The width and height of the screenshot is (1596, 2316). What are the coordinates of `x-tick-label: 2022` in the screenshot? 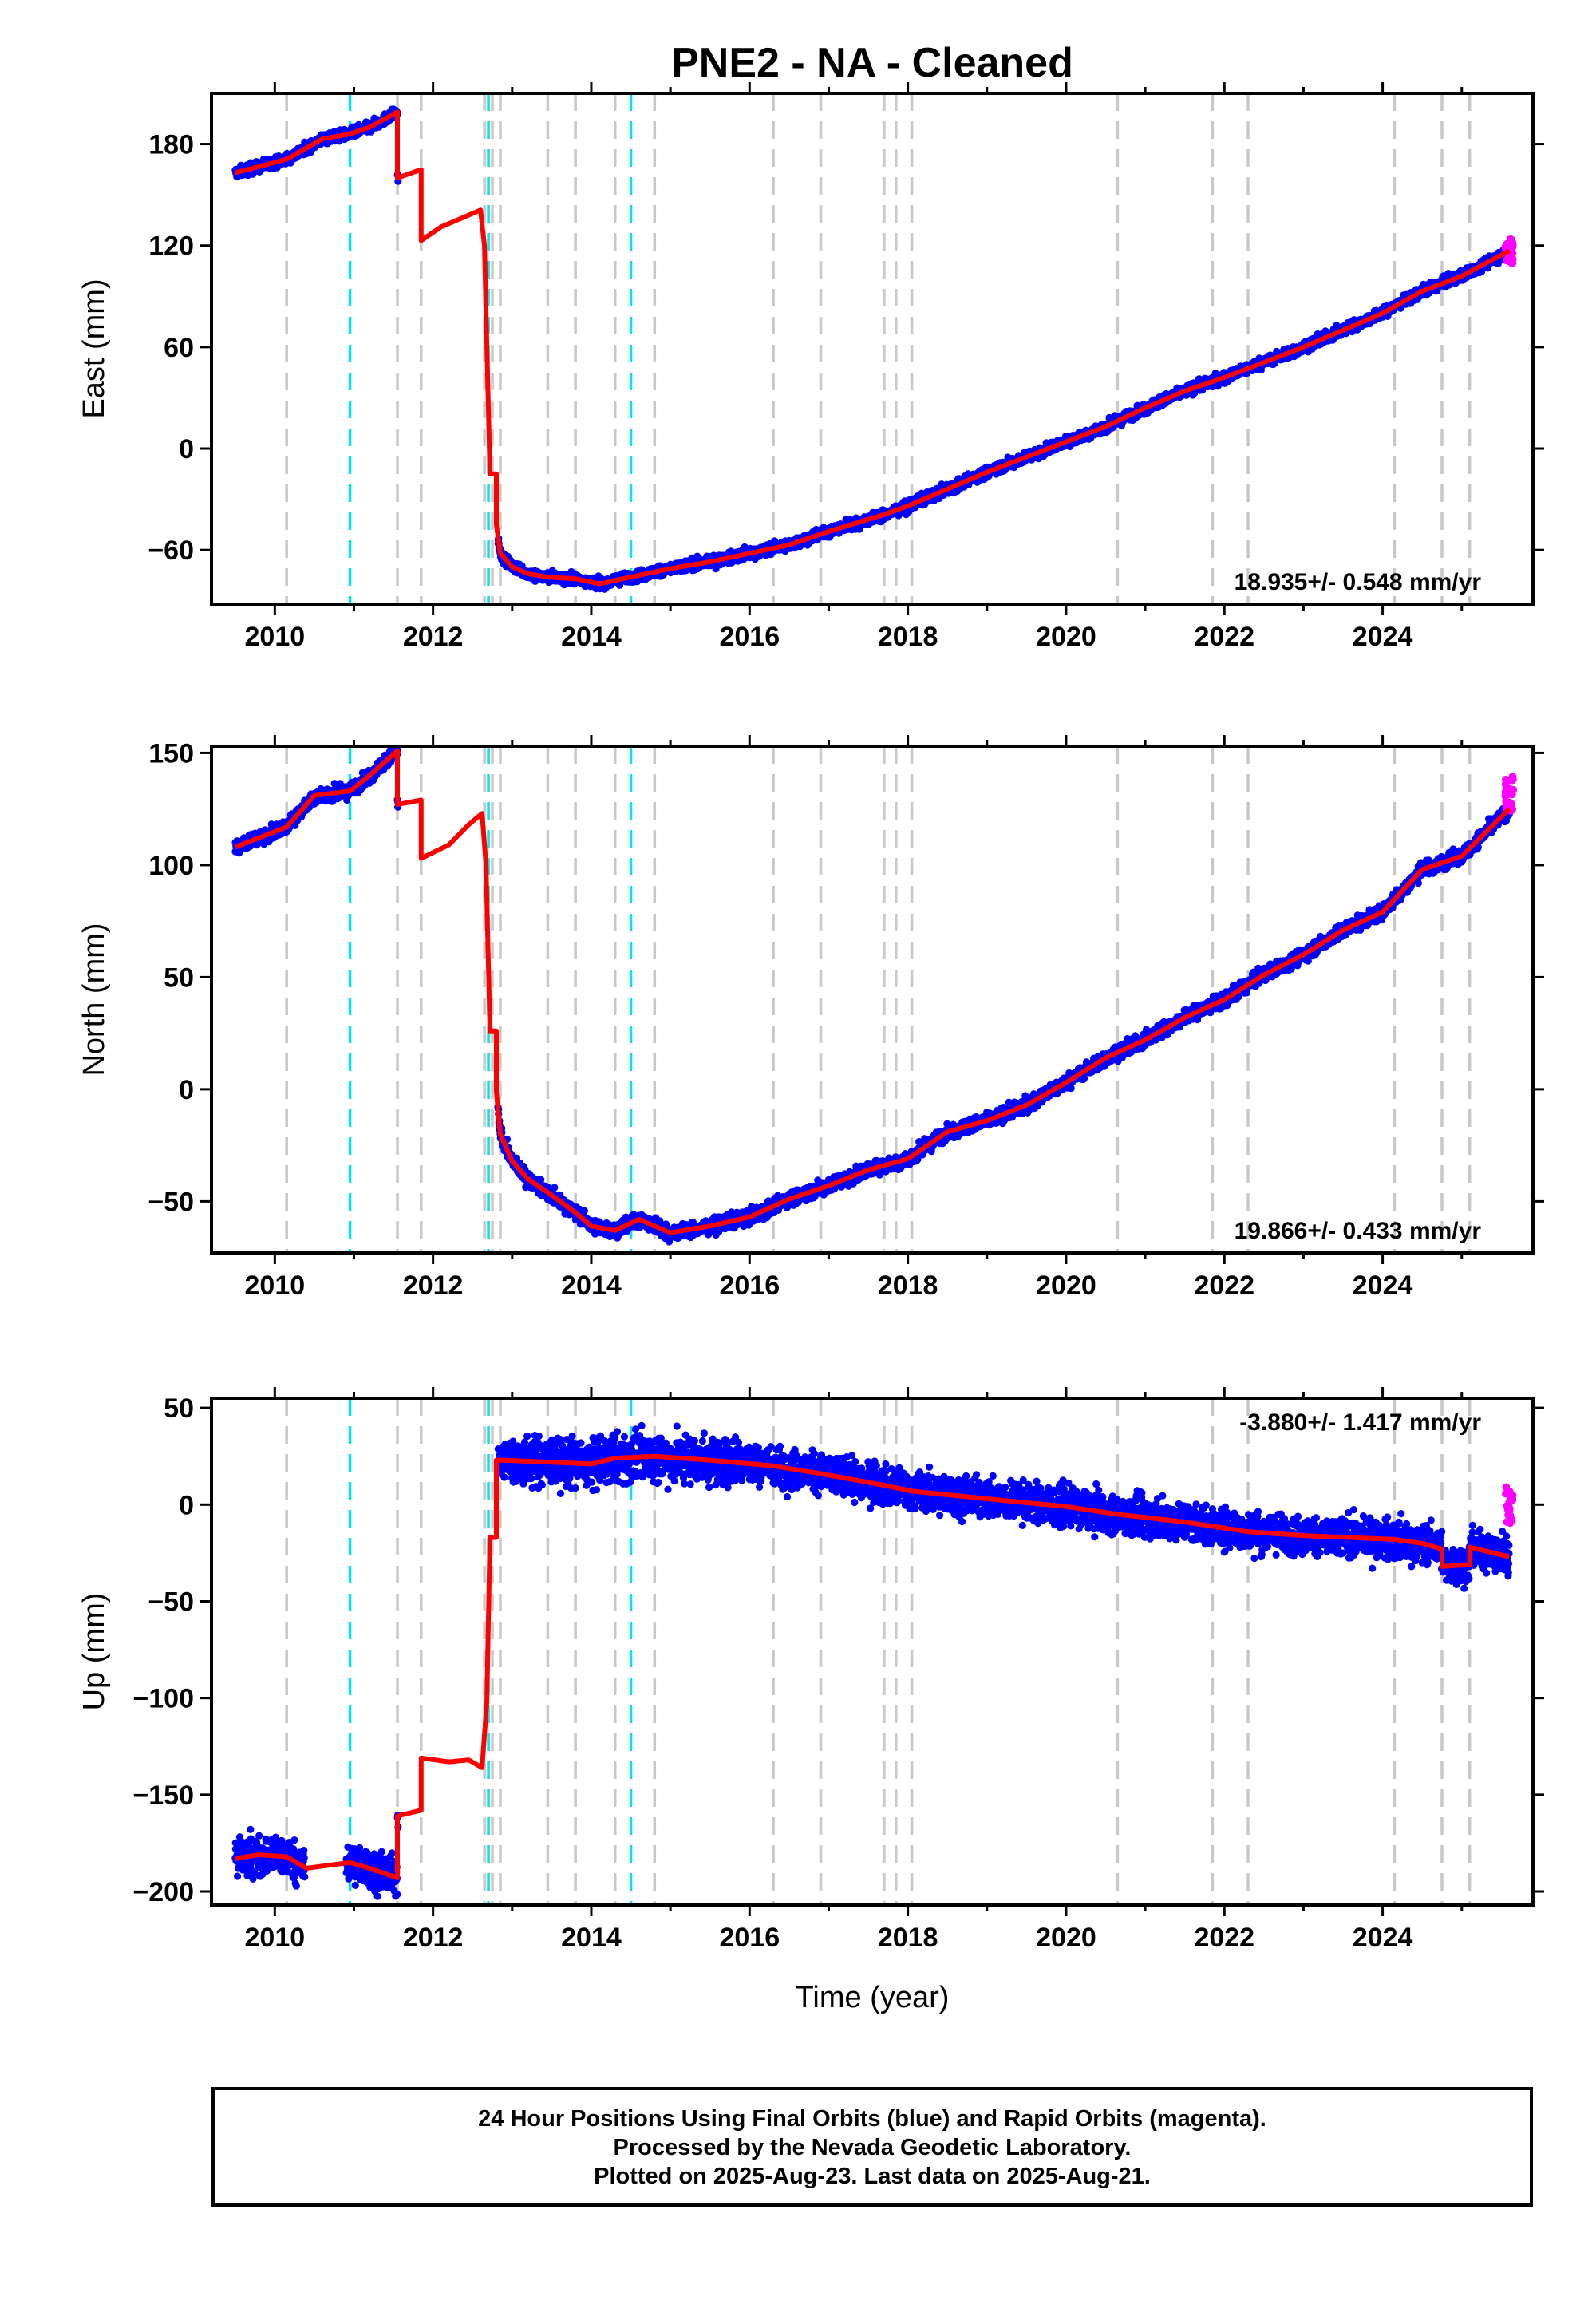 It's located at (1224, 637).